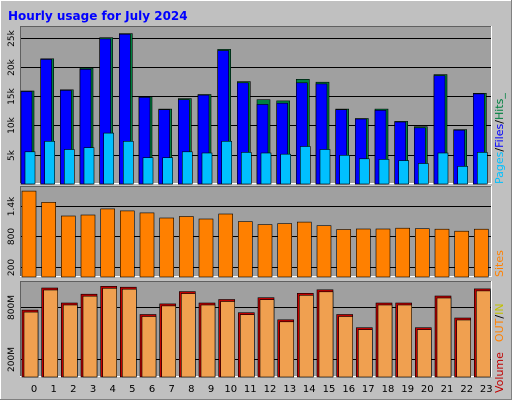  I want to click on x-tick-label: 11, so click(250, 389).